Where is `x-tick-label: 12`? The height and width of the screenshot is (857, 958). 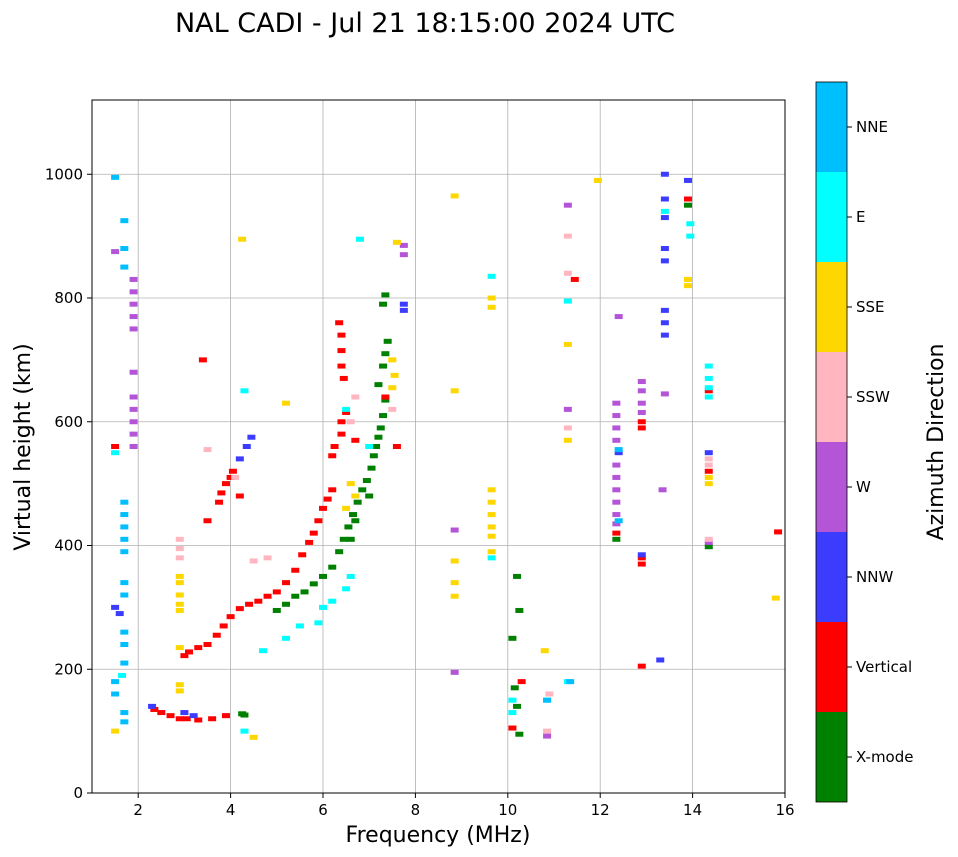 x-tick-label: 12 is located at coordinates (600, 810).